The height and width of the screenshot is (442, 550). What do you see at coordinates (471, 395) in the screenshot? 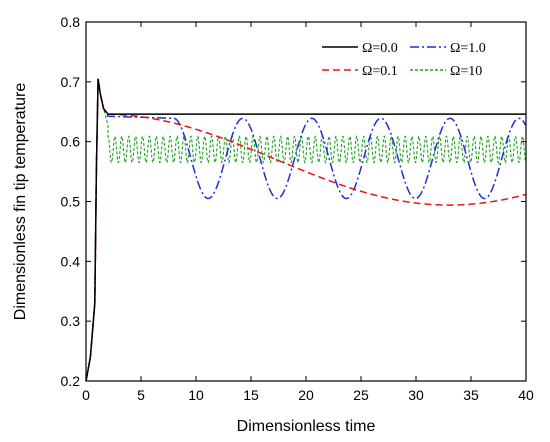
I see `x-tick-label: 35` at bounding box center [471, 395].